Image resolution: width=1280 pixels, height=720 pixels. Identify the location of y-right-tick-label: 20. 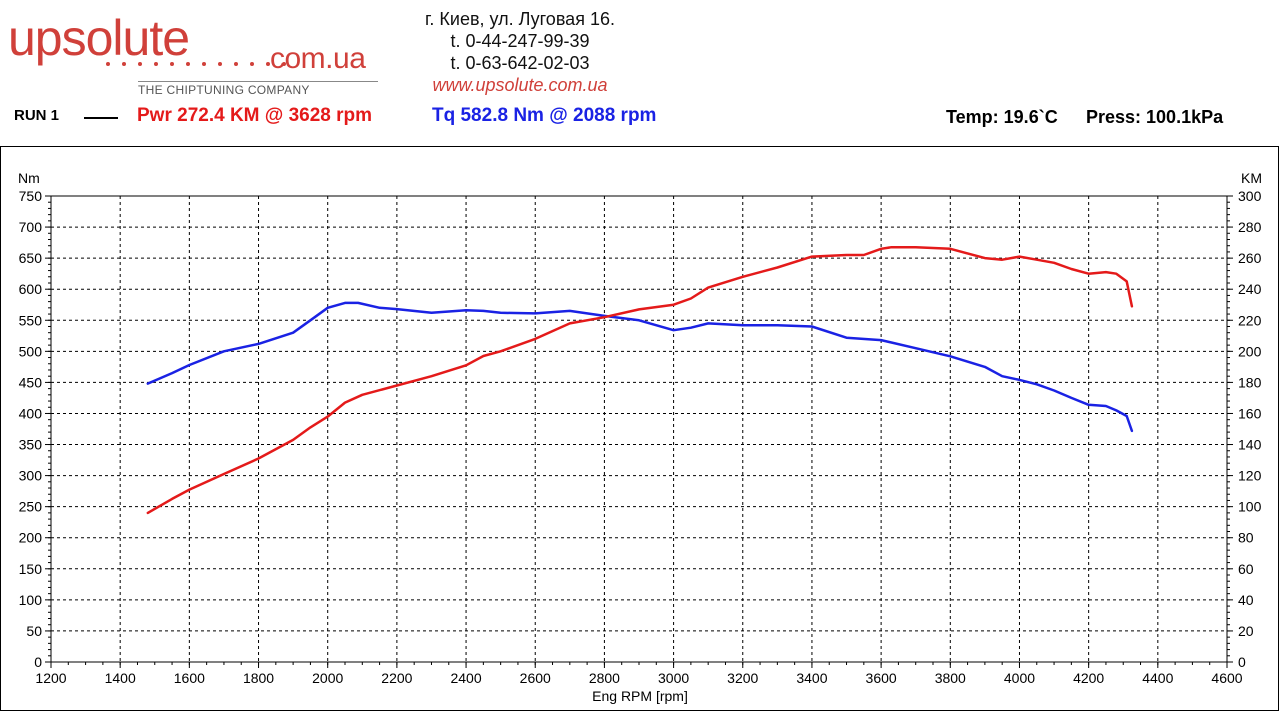
(1246, 631).